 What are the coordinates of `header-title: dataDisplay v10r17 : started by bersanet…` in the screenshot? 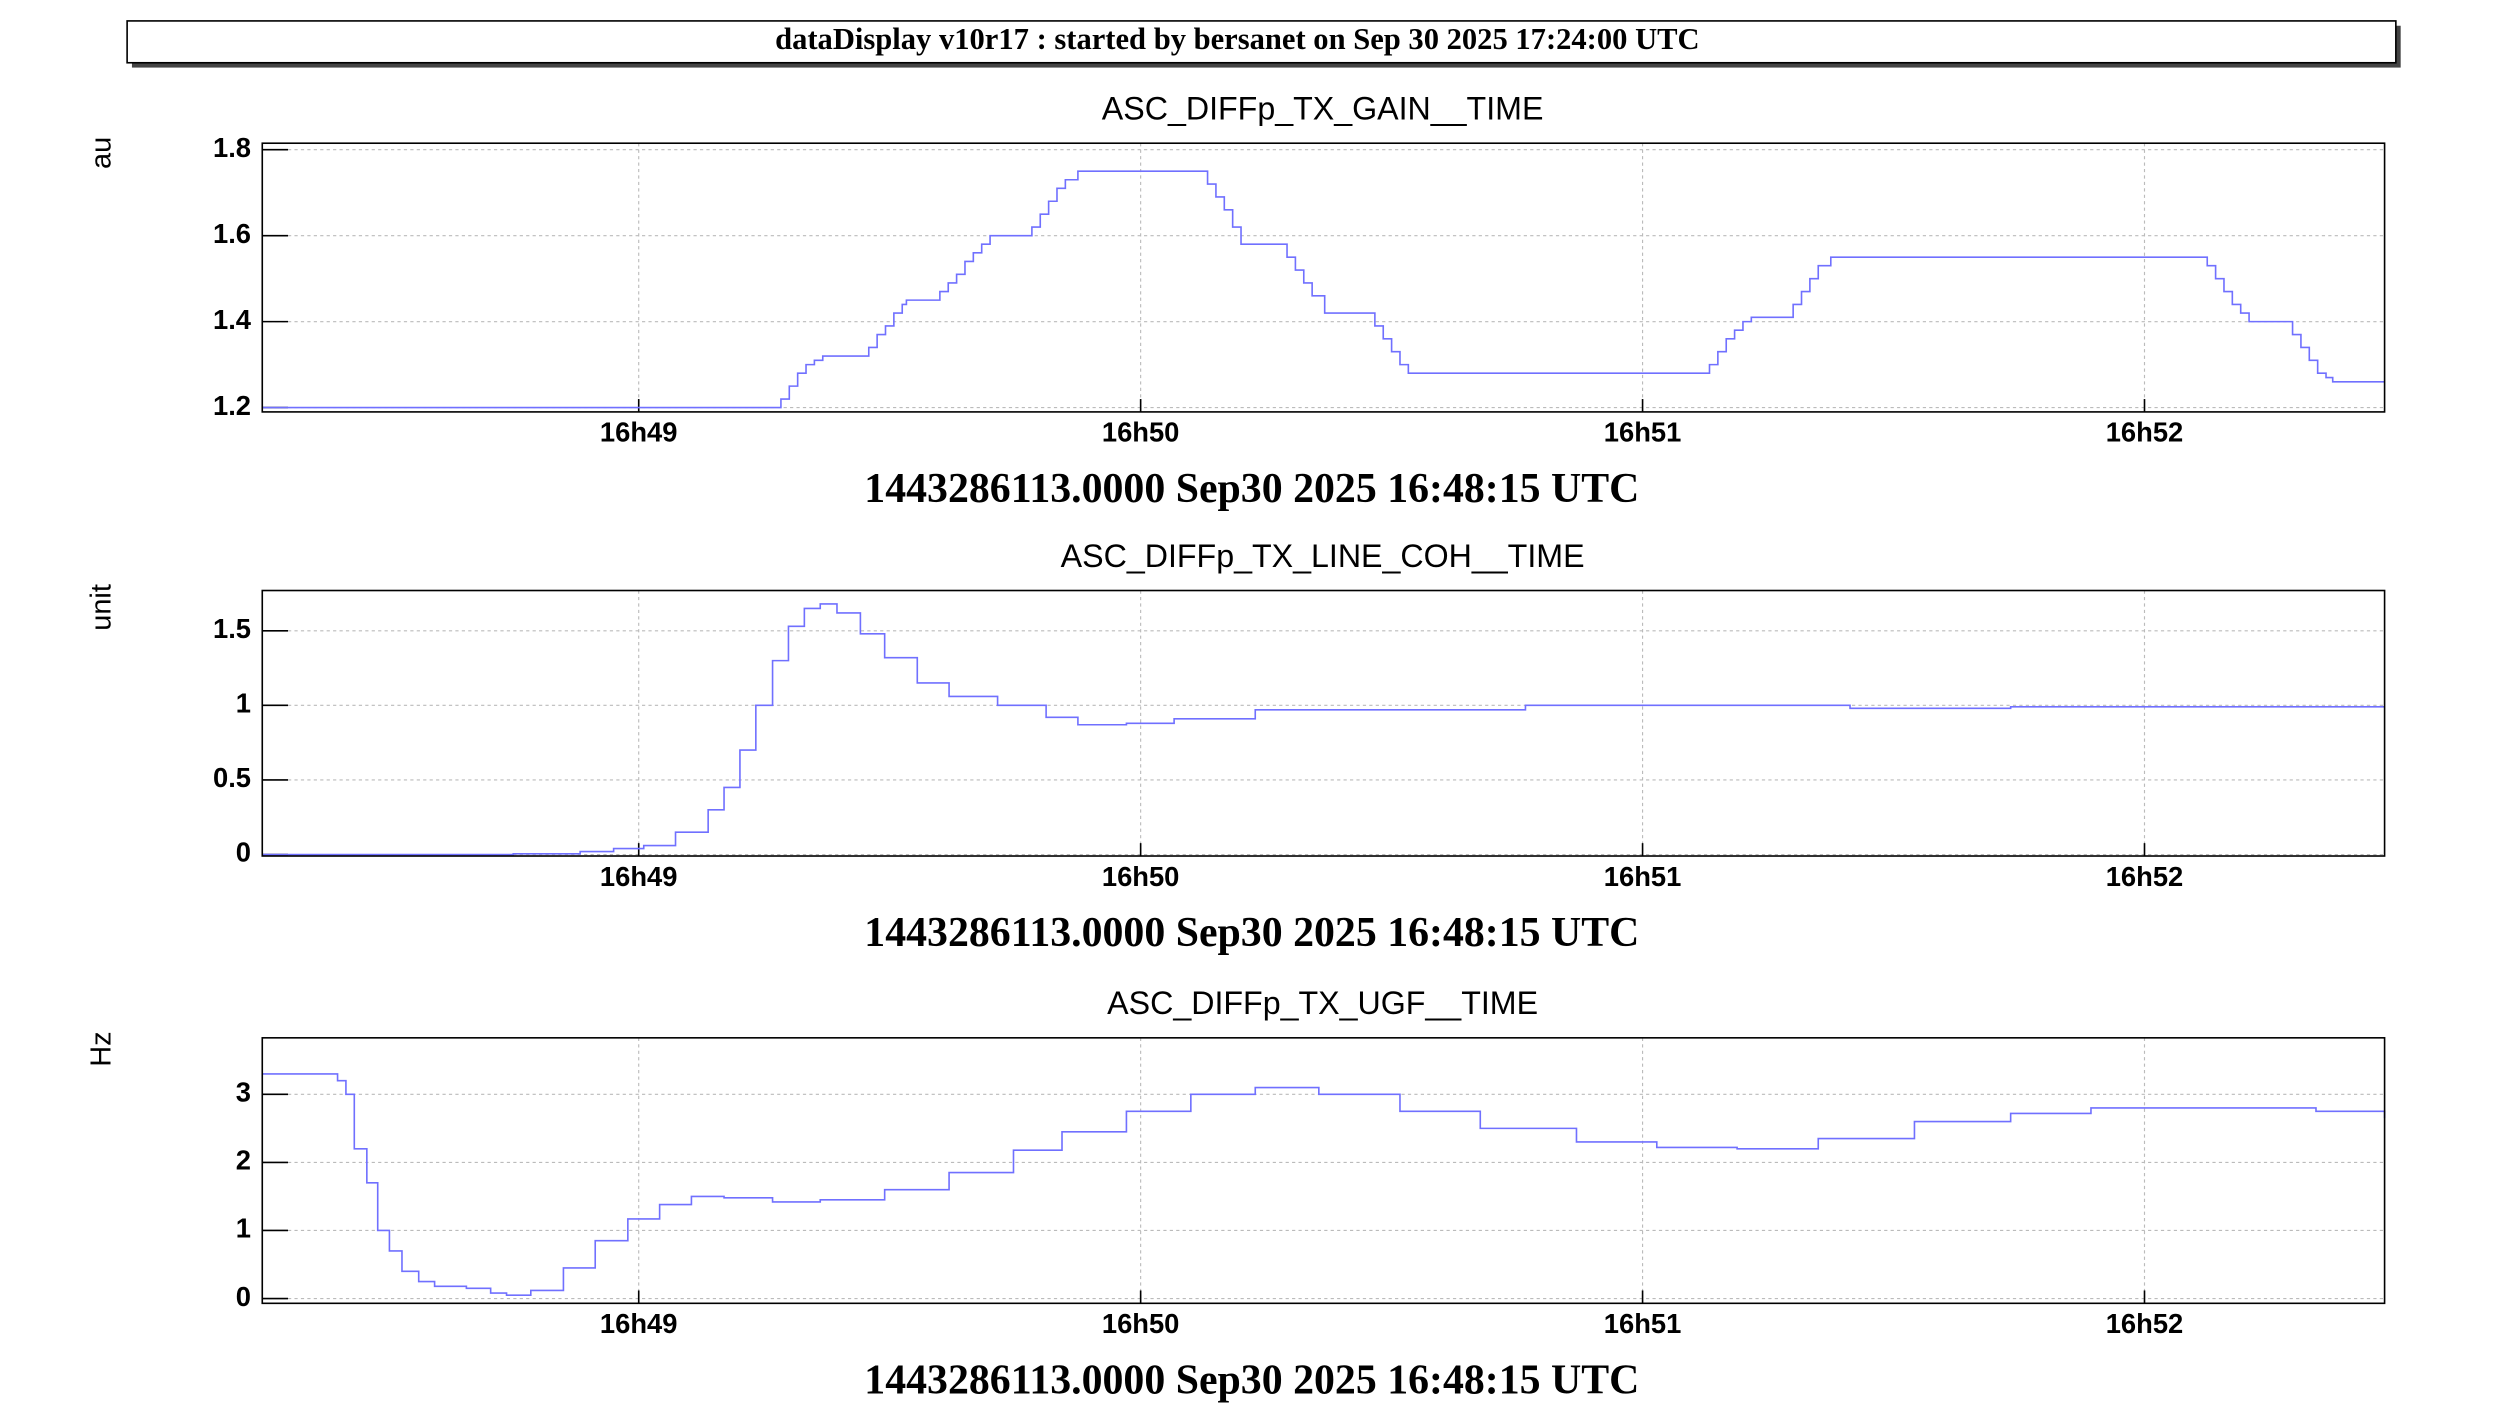 It's located at (1237, 39).